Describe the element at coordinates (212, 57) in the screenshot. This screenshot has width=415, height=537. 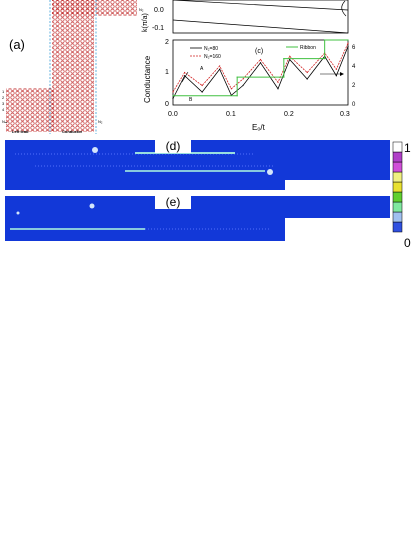
I see `legend-item-n160: N₂=160` at that location.